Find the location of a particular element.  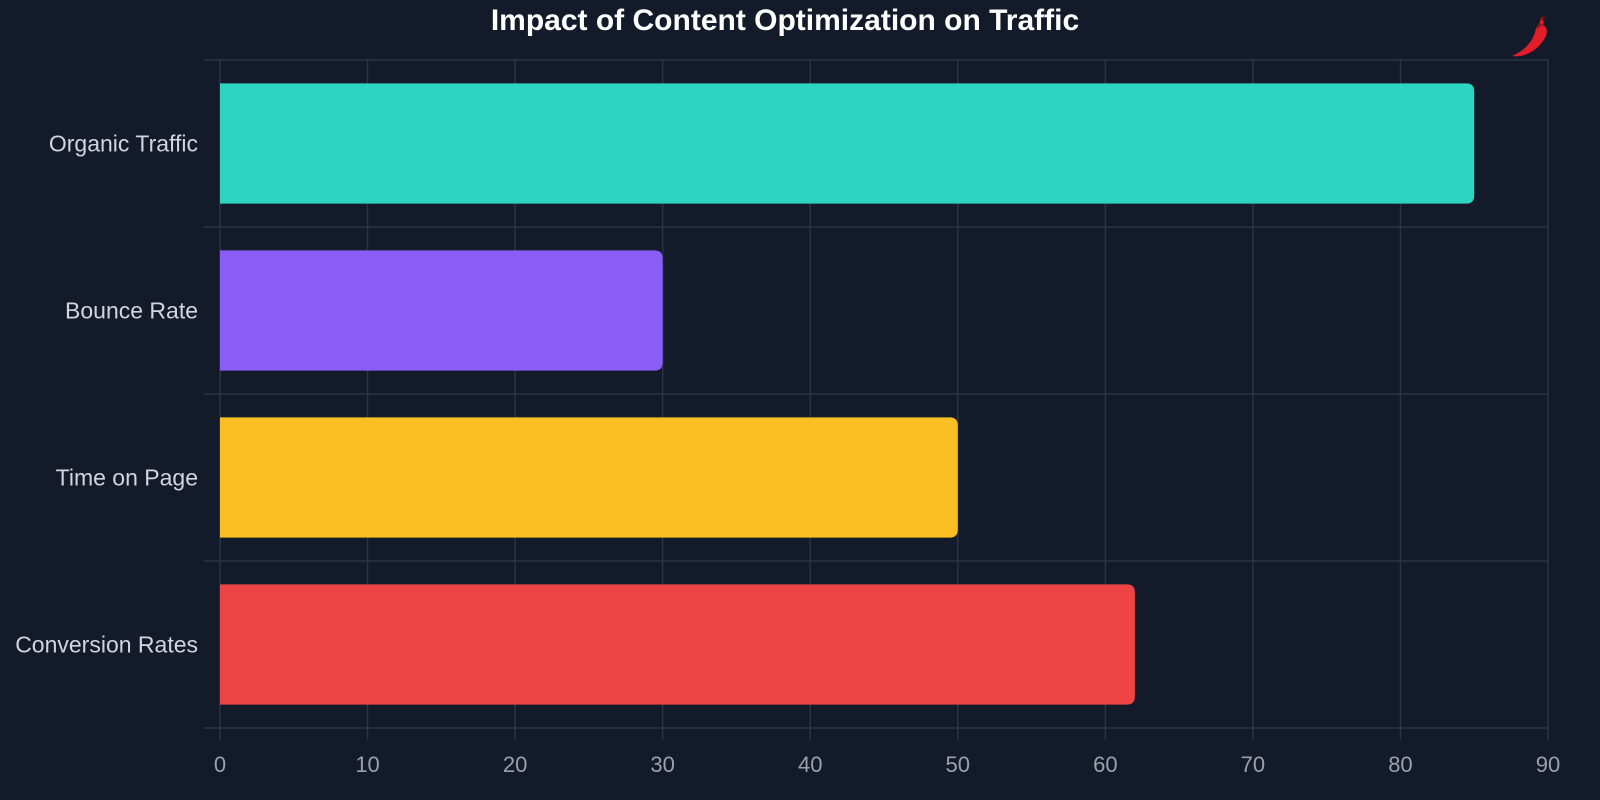

bar-bounce-rate is located at coordinates (441, 310).